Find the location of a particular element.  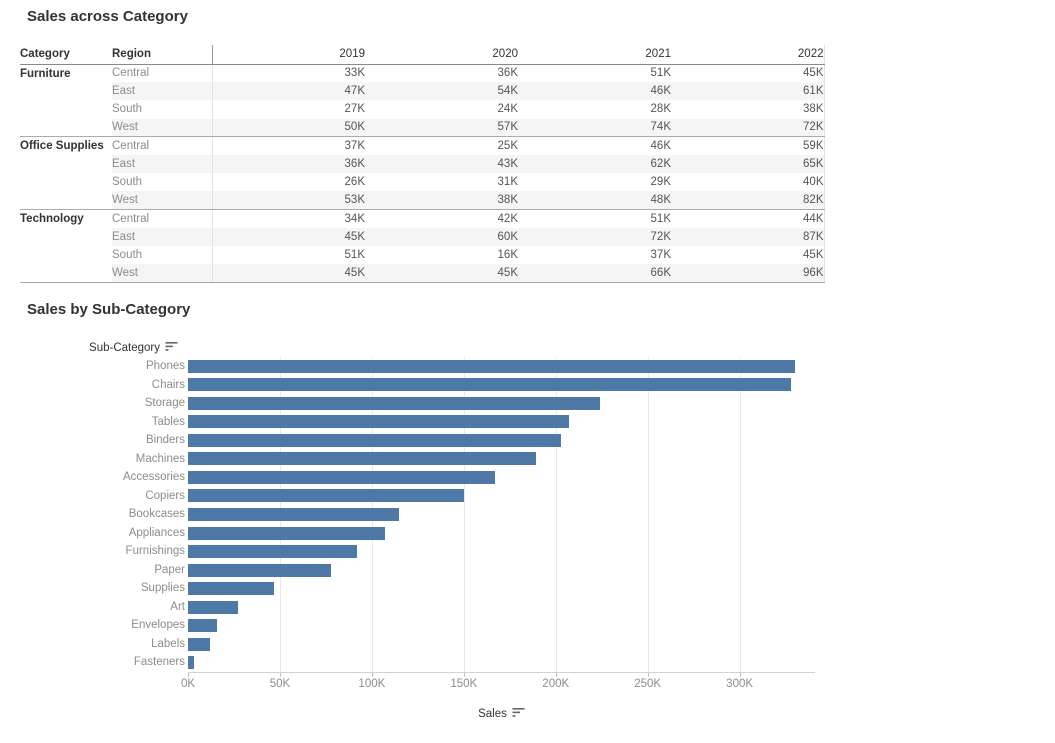

sales-value-cell: 25K is located at coordinates (507, 146).